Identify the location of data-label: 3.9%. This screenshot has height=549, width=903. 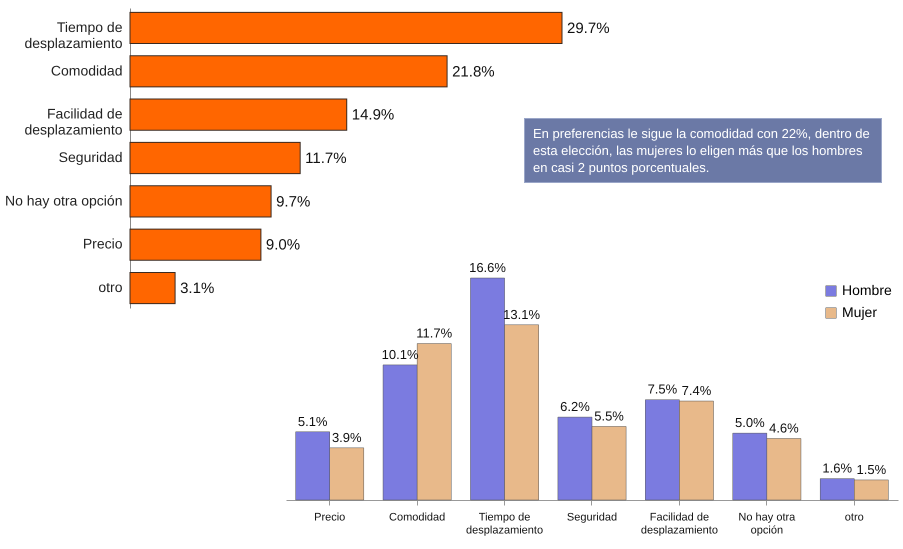
(347, 437).